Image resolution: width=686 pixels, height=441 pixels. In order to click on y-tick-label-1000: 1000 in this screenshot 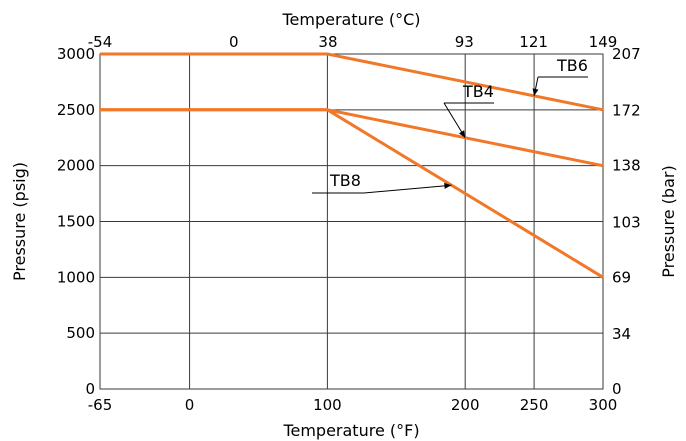, I will do `click(76, 277)`.